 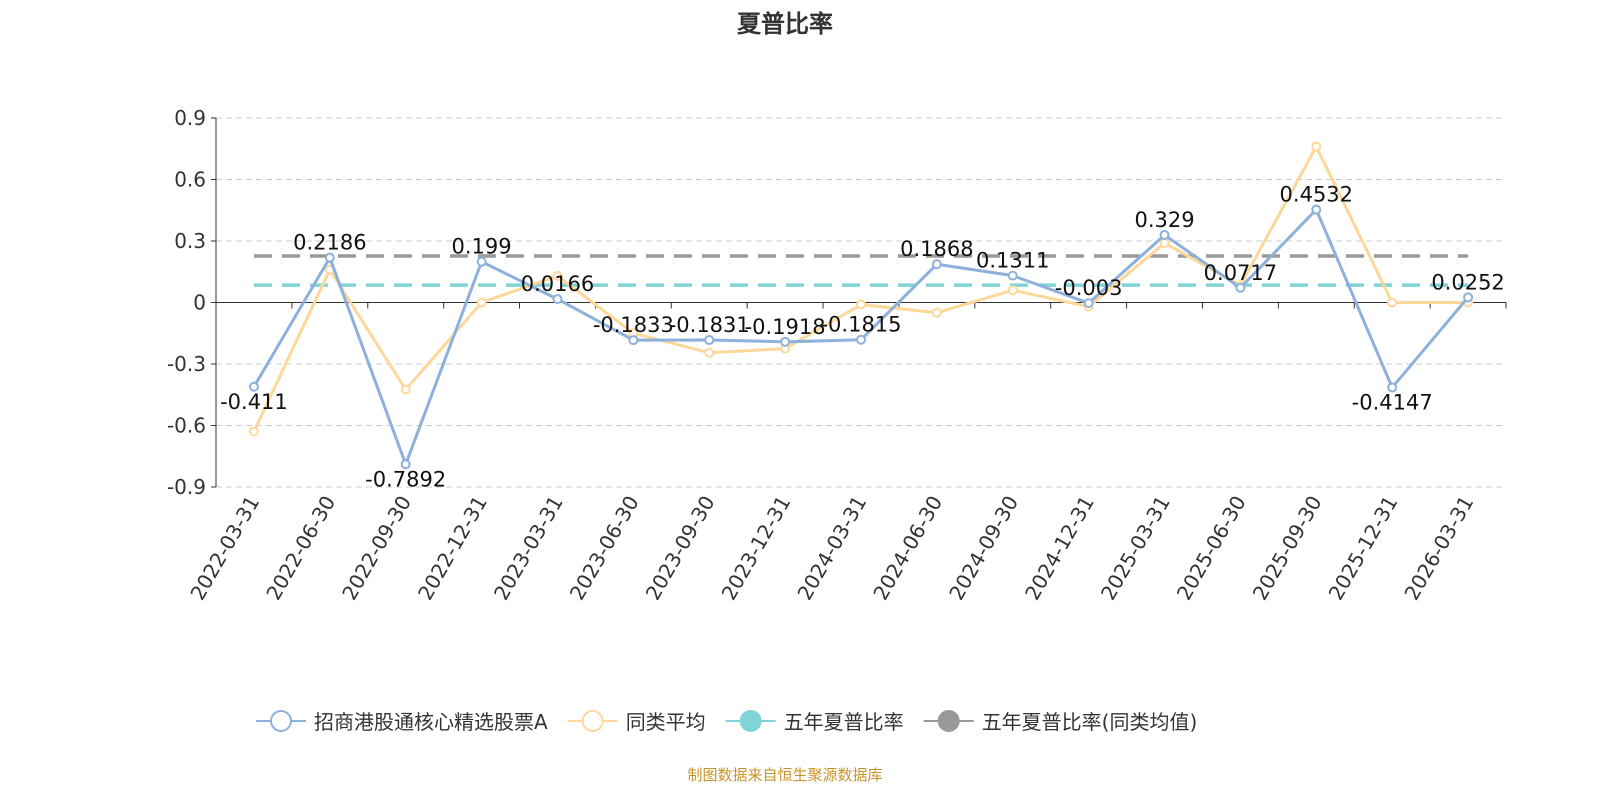 What do you see at coordinates (604, 548) in the screenshot?
I see `x-tick-label: 2023-06-30` at bounding box center [604, 548].